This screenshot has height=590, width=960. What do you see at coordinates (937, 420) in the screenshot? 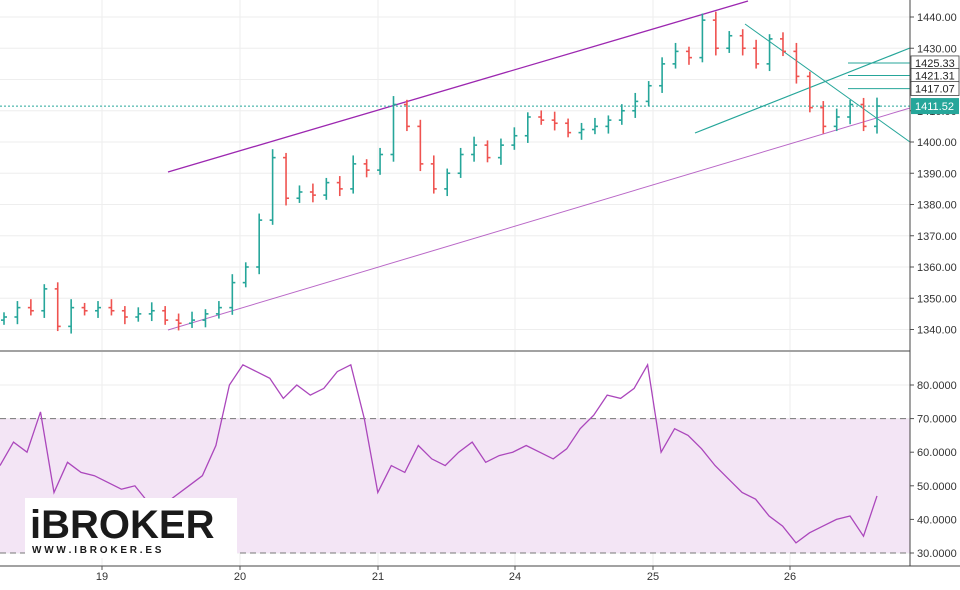
I see `rsi-ytick-label-4: 70.0000` at bounding box center [937, 420].